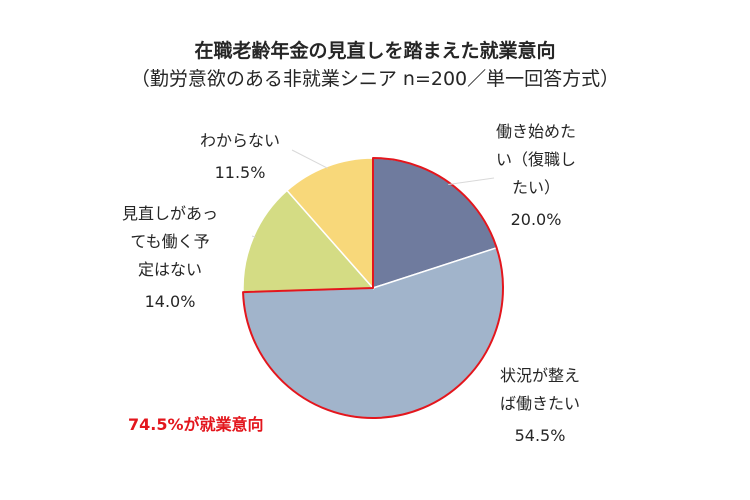  What do you see at coordinates (540, 435) in the screenshot?
I see `slice-value-work-if-conditions: 54.5%` at bounding box center [540, 435].